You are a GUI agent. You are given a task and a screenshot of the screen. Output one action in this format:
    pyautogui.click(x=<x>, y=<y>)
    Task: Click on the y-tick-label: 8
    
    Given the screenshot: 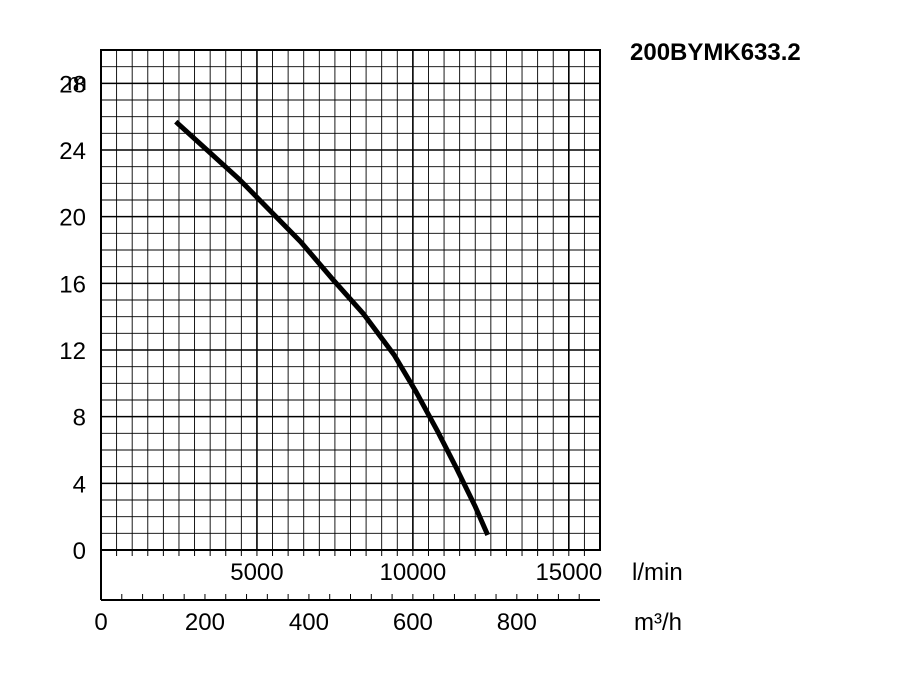 What is the action you would take?
    pyautogui.click(x=79, y=418)
    